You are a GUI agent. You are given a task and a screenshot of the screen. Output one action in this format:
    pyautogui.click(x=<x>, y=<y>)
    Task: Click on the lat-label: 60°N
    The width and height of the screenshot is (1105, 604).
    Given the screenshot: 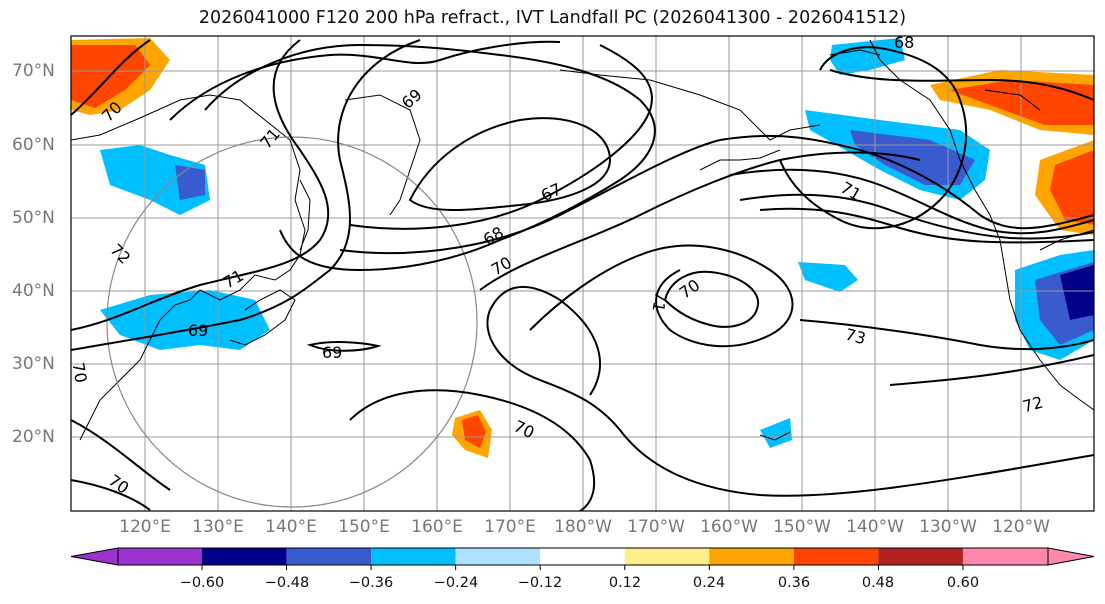 What is the action you would take?
    pyautogui.click(x=33, y=145)
    